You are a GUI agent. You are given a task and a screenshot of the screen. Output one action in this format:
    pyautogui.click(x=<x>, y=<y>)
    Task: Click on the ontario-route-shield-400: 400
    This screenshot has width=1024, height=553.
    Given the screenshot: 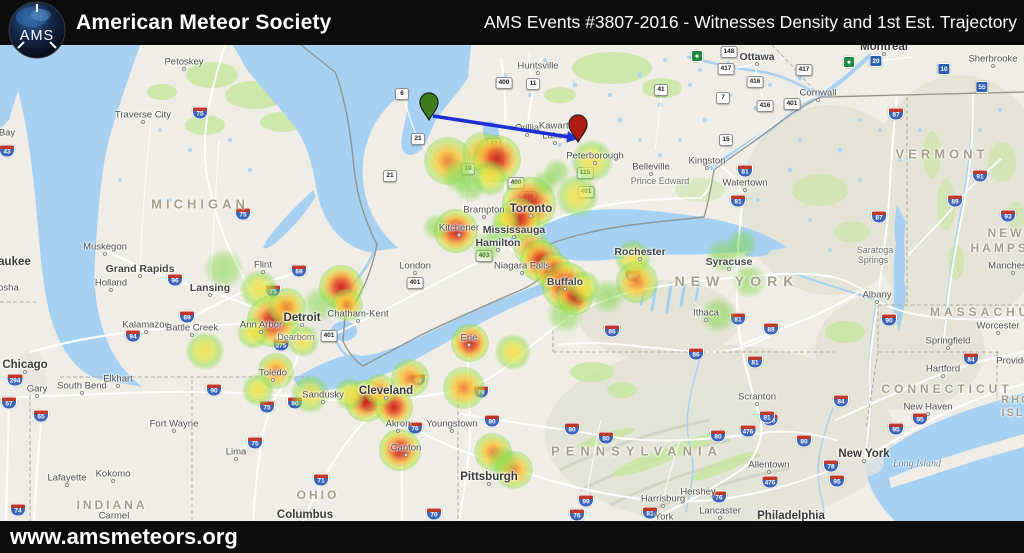 What is the action you would take?
    pyautogui.click(x=504, y=83)
    